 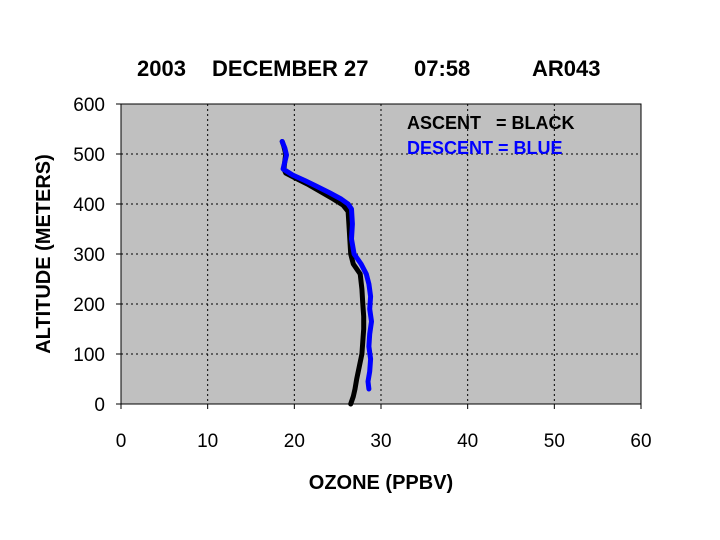 I want to click on y-tick-label: 0, so click(x=99, y=405).